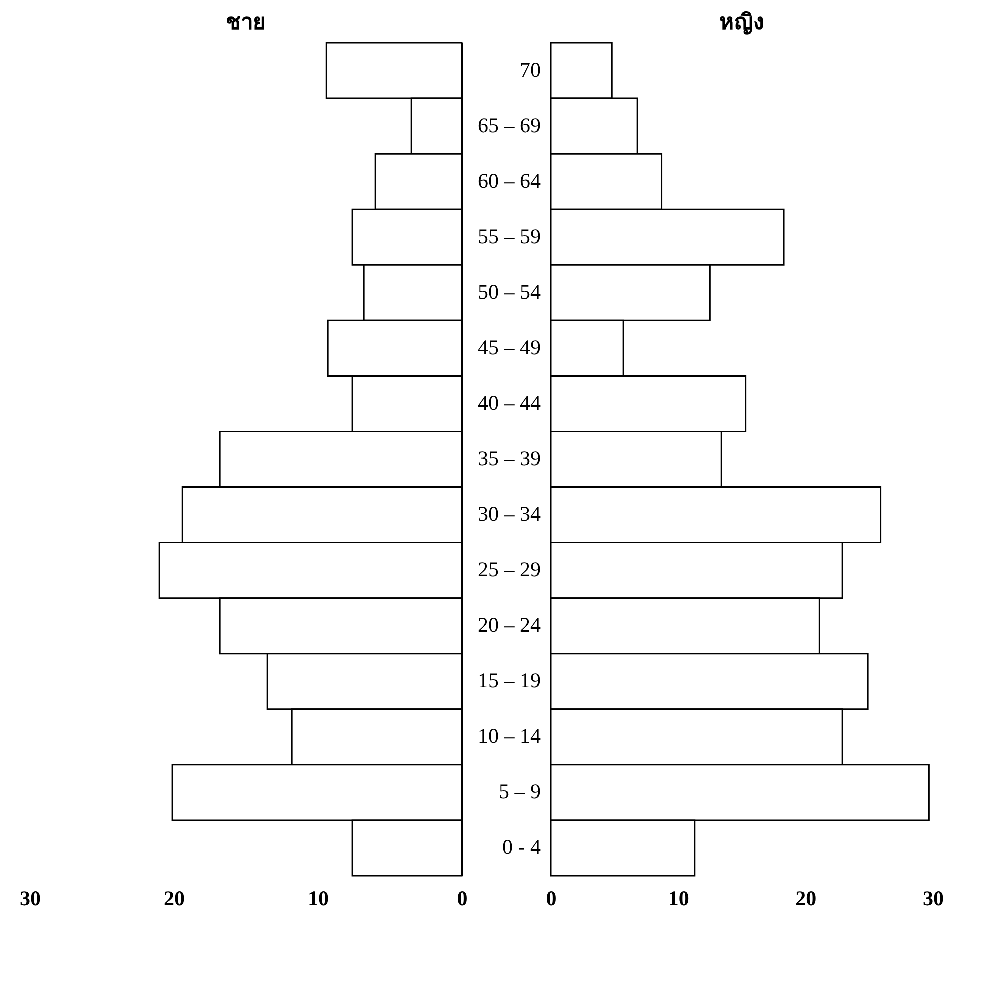 Image resolution: width=1000 pixels, height=991 pixels. Describe the element at coordinates (520, 792) in the screenshot. I see `y-tick-label: 5 – 9` at that location.